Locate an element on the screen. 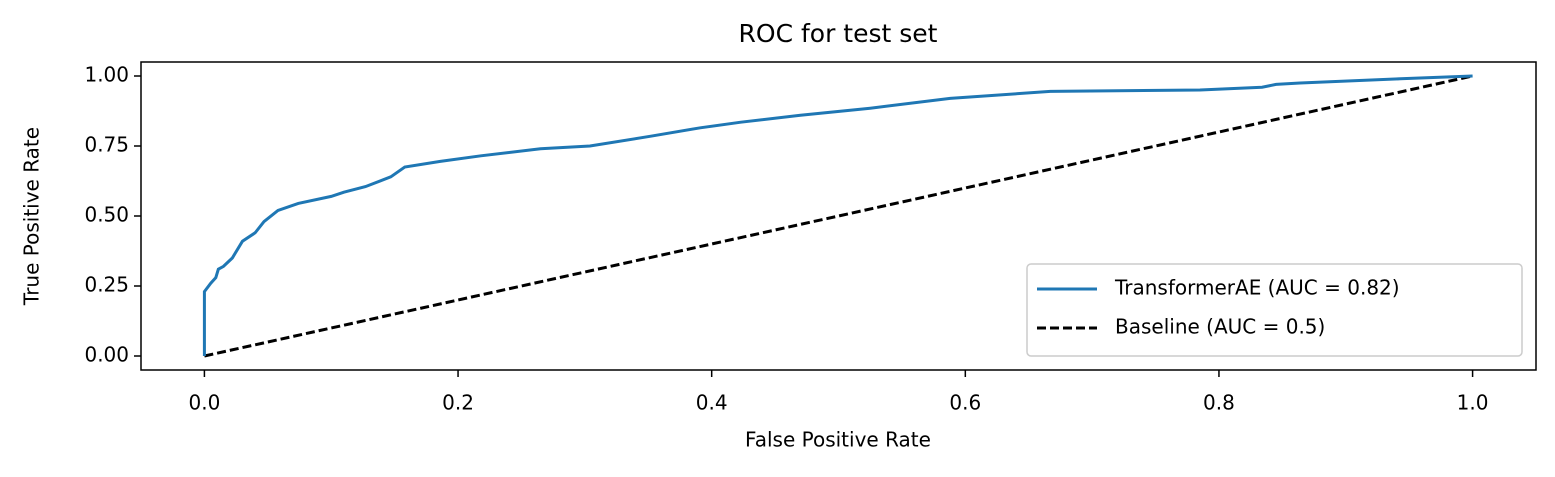 The width and height of the screenshot is (1555, 477). y-tick-label: 0.00 is located at coordinates (106, 355).